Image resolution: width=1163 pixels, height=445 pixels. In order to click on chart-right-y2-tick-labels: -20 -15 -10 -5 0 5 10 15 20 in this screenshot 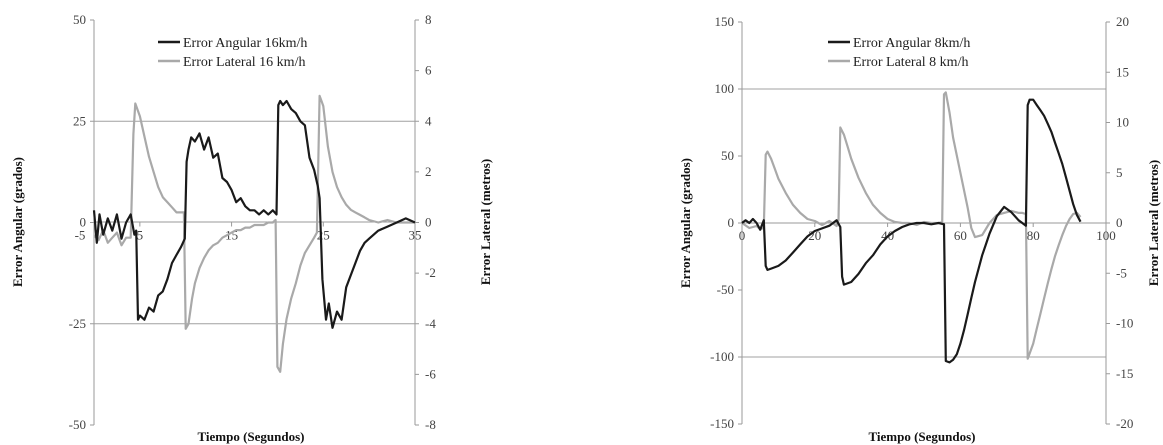, I will do `click(1119, 222)`.